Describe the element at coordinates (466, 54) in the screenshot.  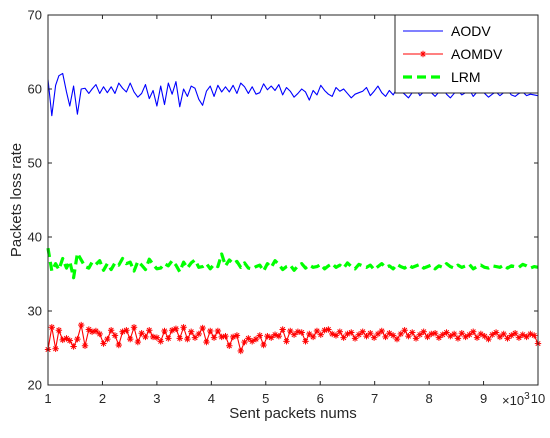
I see `legend: AODV AOMDV LRM` at that location.